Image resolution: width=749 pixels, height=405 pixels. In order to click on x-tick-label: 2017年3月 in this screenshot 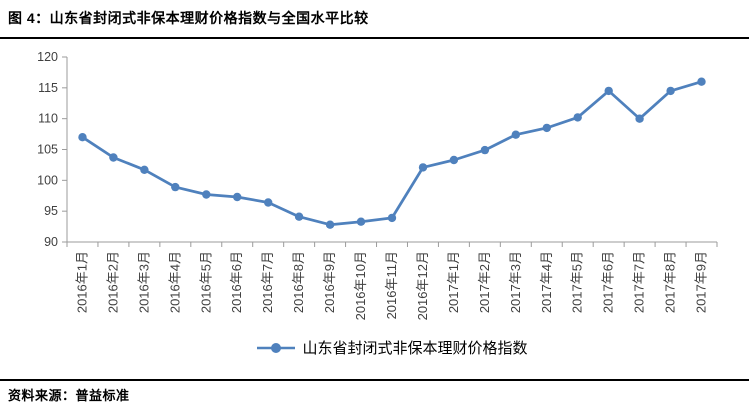, I will do `click(515, 282)`.